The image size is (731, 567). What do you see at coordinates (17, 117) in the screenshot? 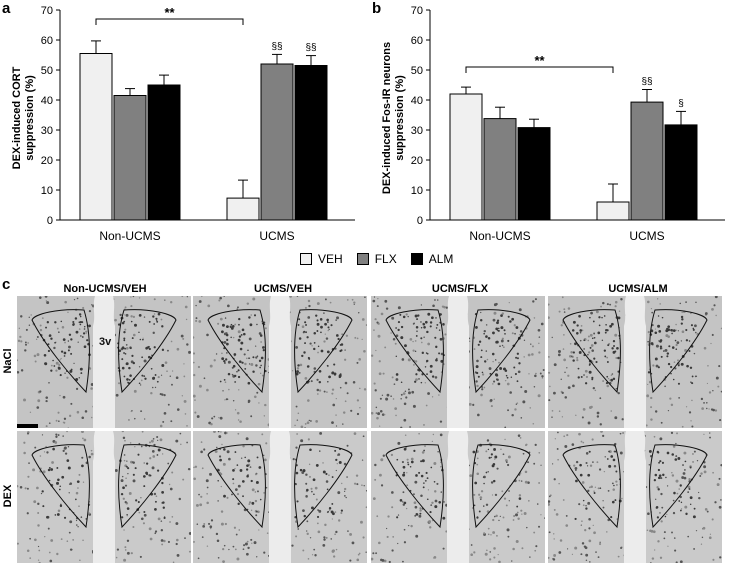
I see `y-axis-label-line: DEX-induced CORT` at bounding box center [17, 117].